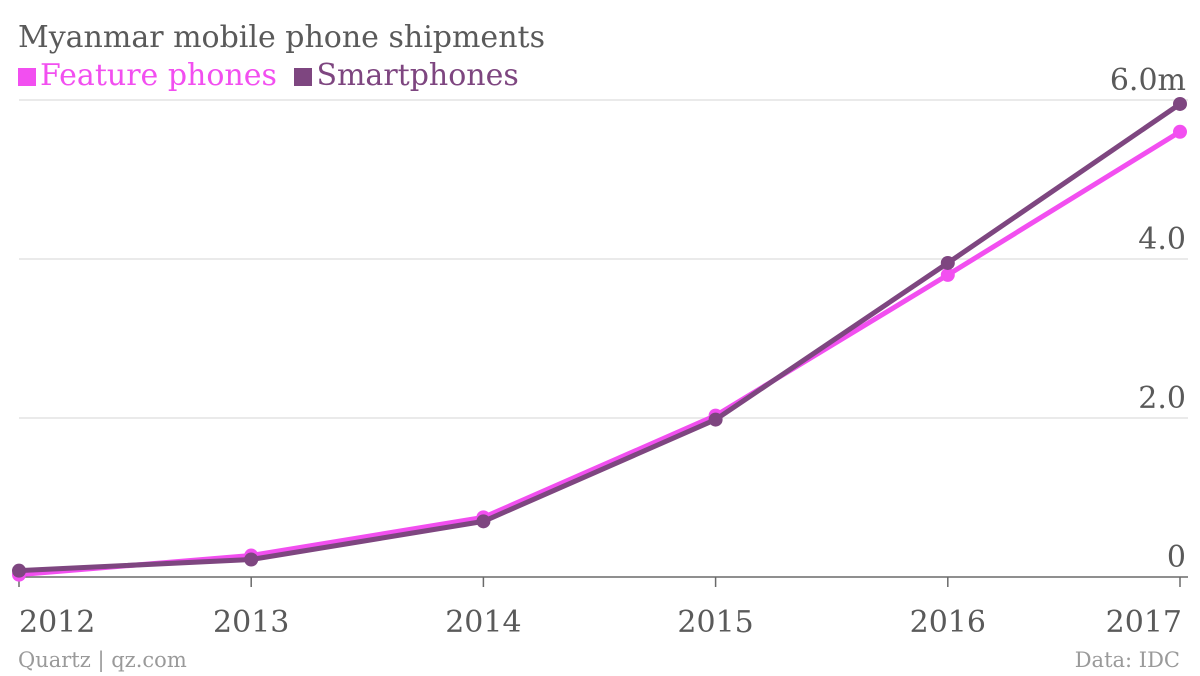 This screenshot has height=676, width=1200. Describe the element at coordinates (281, 37) in the screenshot. I see `chart-title: Myanmar mobile phone shipments` at that location.